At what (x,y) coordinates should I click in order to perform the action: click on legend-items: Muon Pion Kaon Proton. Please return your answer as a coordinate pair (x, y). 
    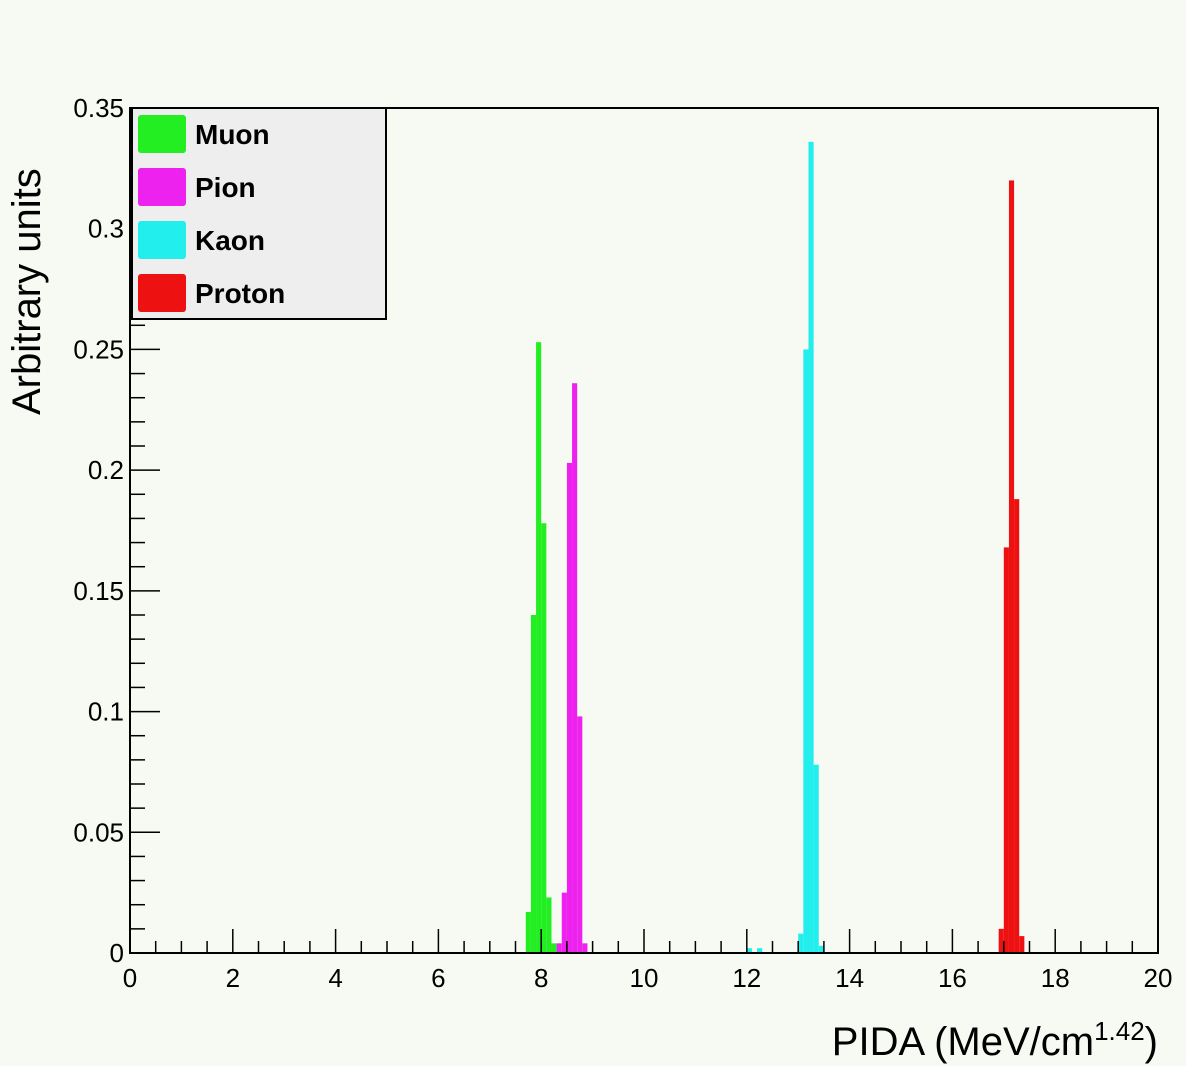
    Looking at the image, I should click on (211, 213).